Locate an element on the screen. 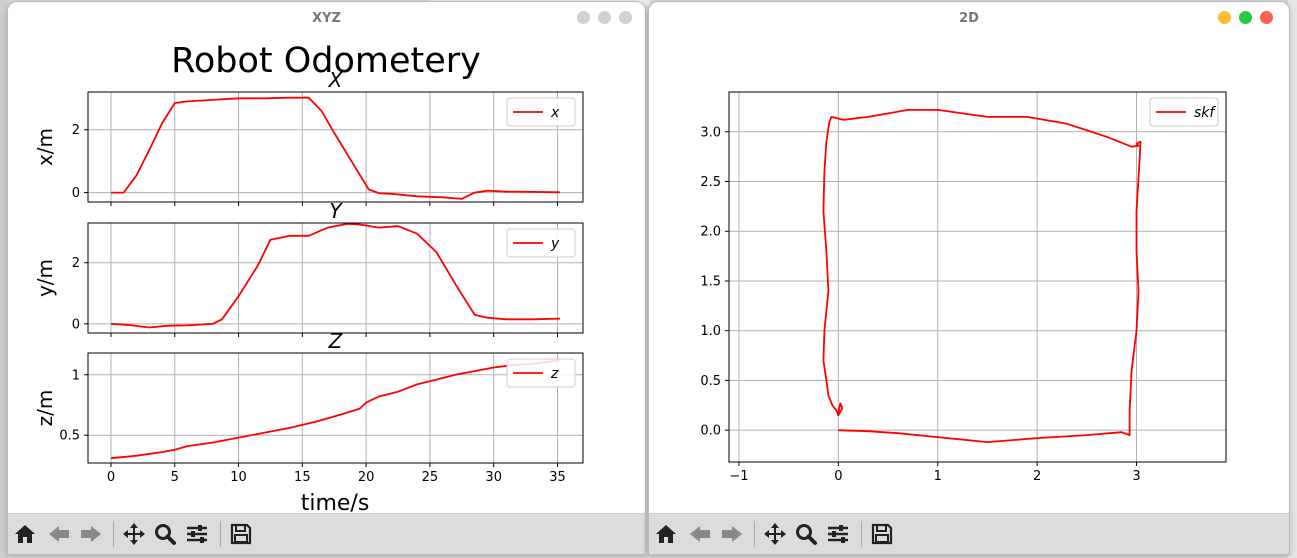 This screenshot has height=558, width=1297. x-tick-label: 5 is located at coordinates (175, 477).